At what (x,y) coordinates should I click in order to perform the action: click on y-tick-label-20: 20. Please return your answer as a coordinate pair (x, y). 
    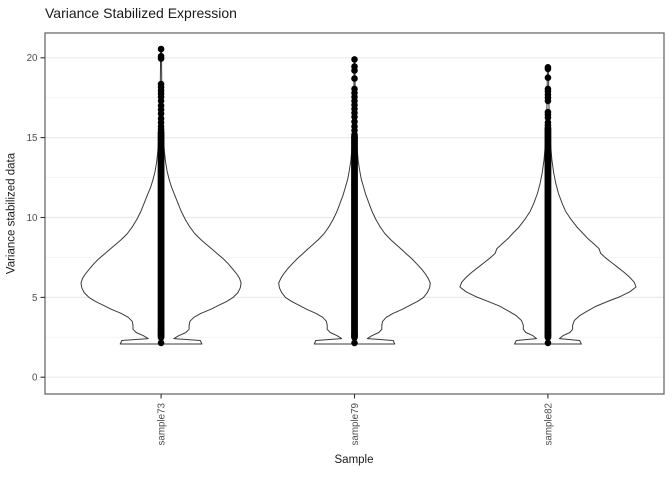
    Looking at the image, I should click on (32, 58).